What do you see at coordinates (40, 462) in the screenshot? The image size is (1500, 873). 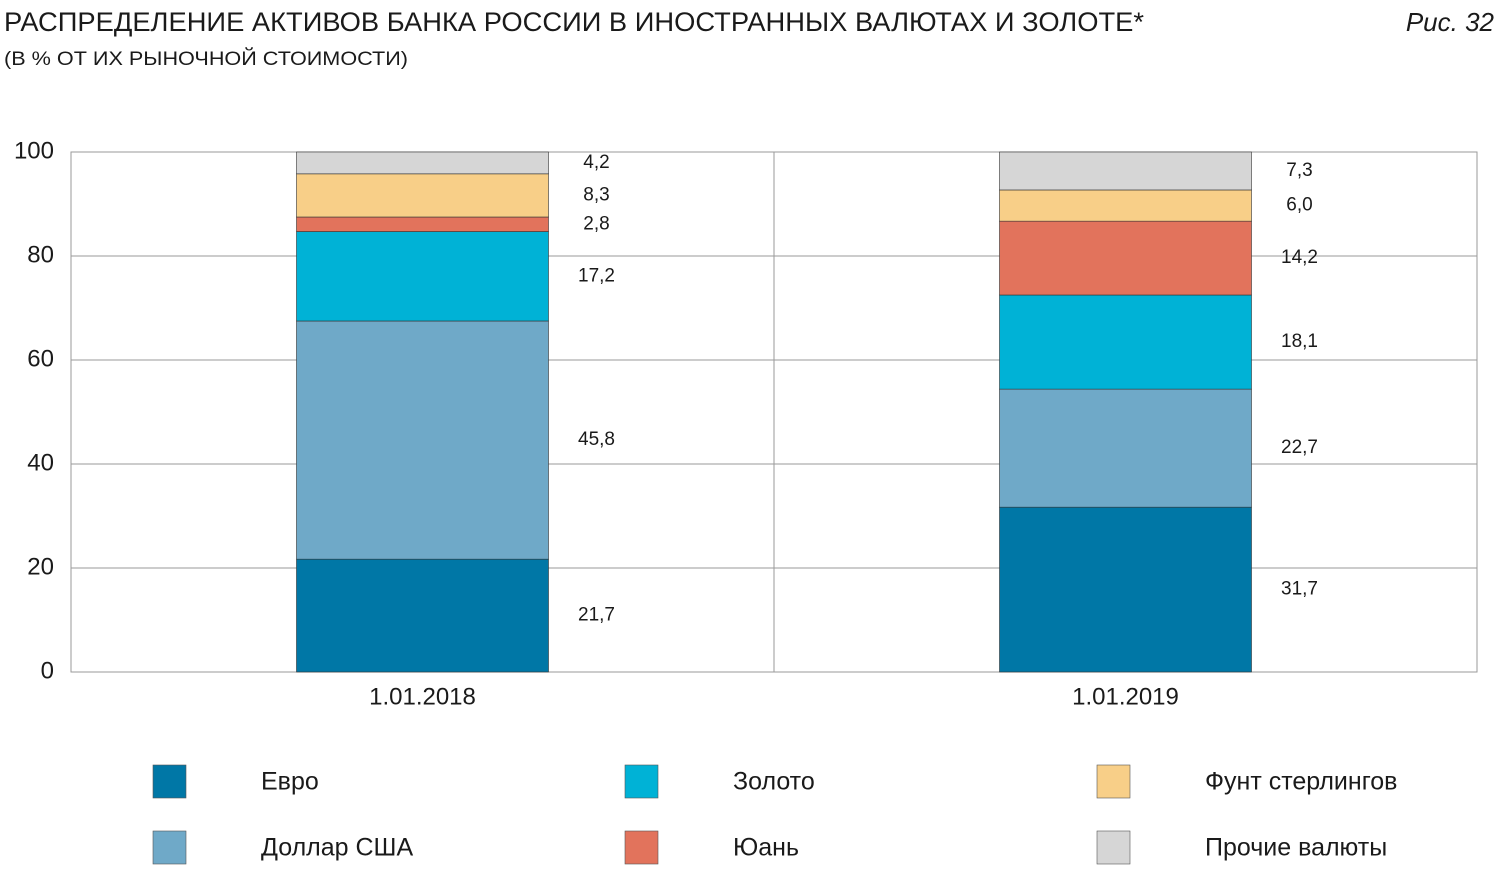 I see `y-tick-label: 40` at bounding box center [40, 462].